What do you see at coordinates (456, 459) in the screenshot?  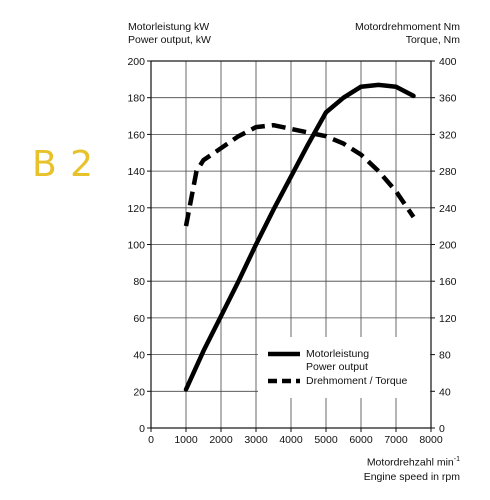 I see `x-axis-title-de-sup: -1` at bounding box center [456, 459].